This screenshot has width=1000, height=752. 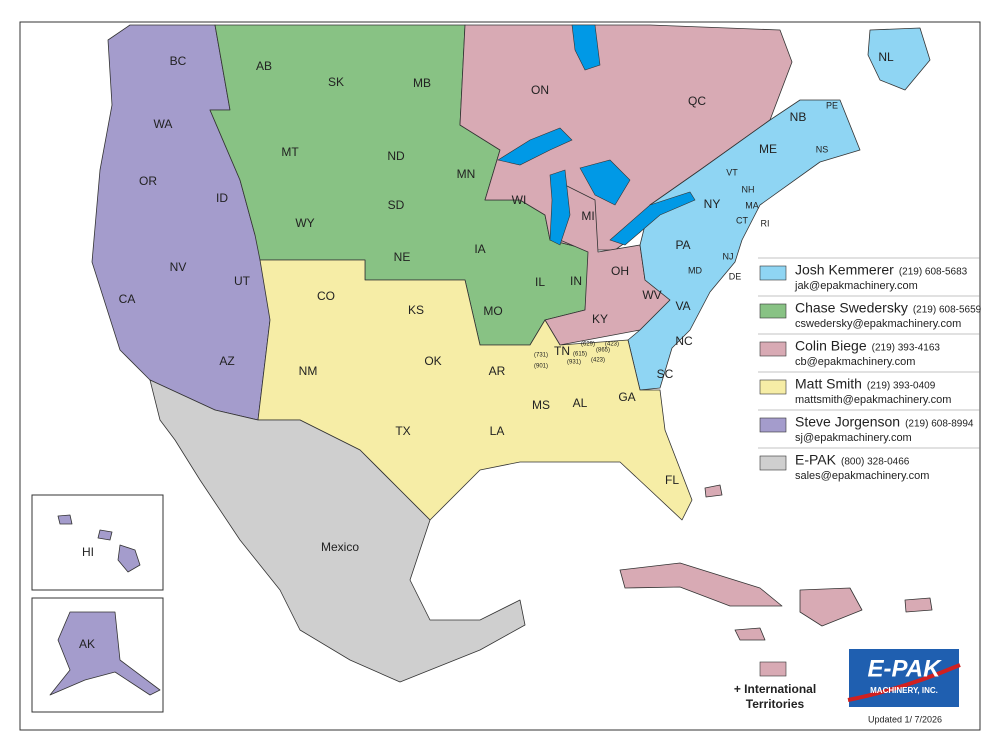 I want to click on region-label: IL, so click(x=540, y=282).